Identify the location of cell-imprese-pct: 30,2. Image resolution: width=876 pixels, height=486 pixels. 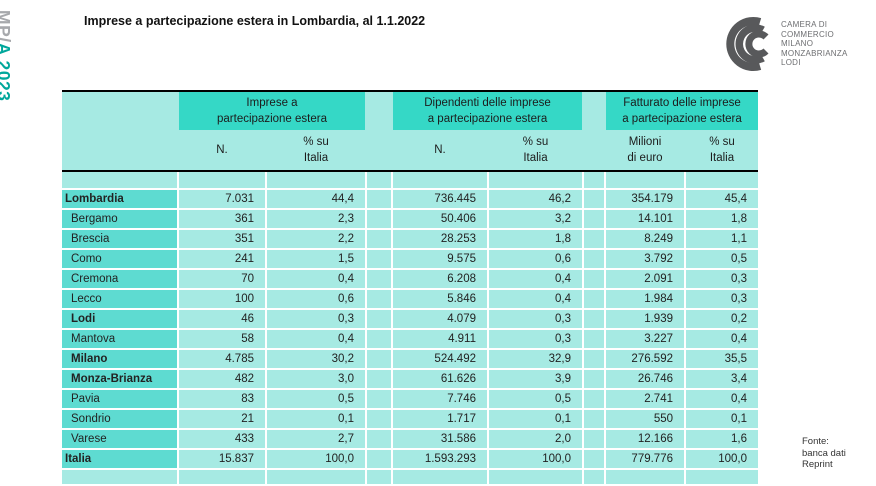
(316, 359).